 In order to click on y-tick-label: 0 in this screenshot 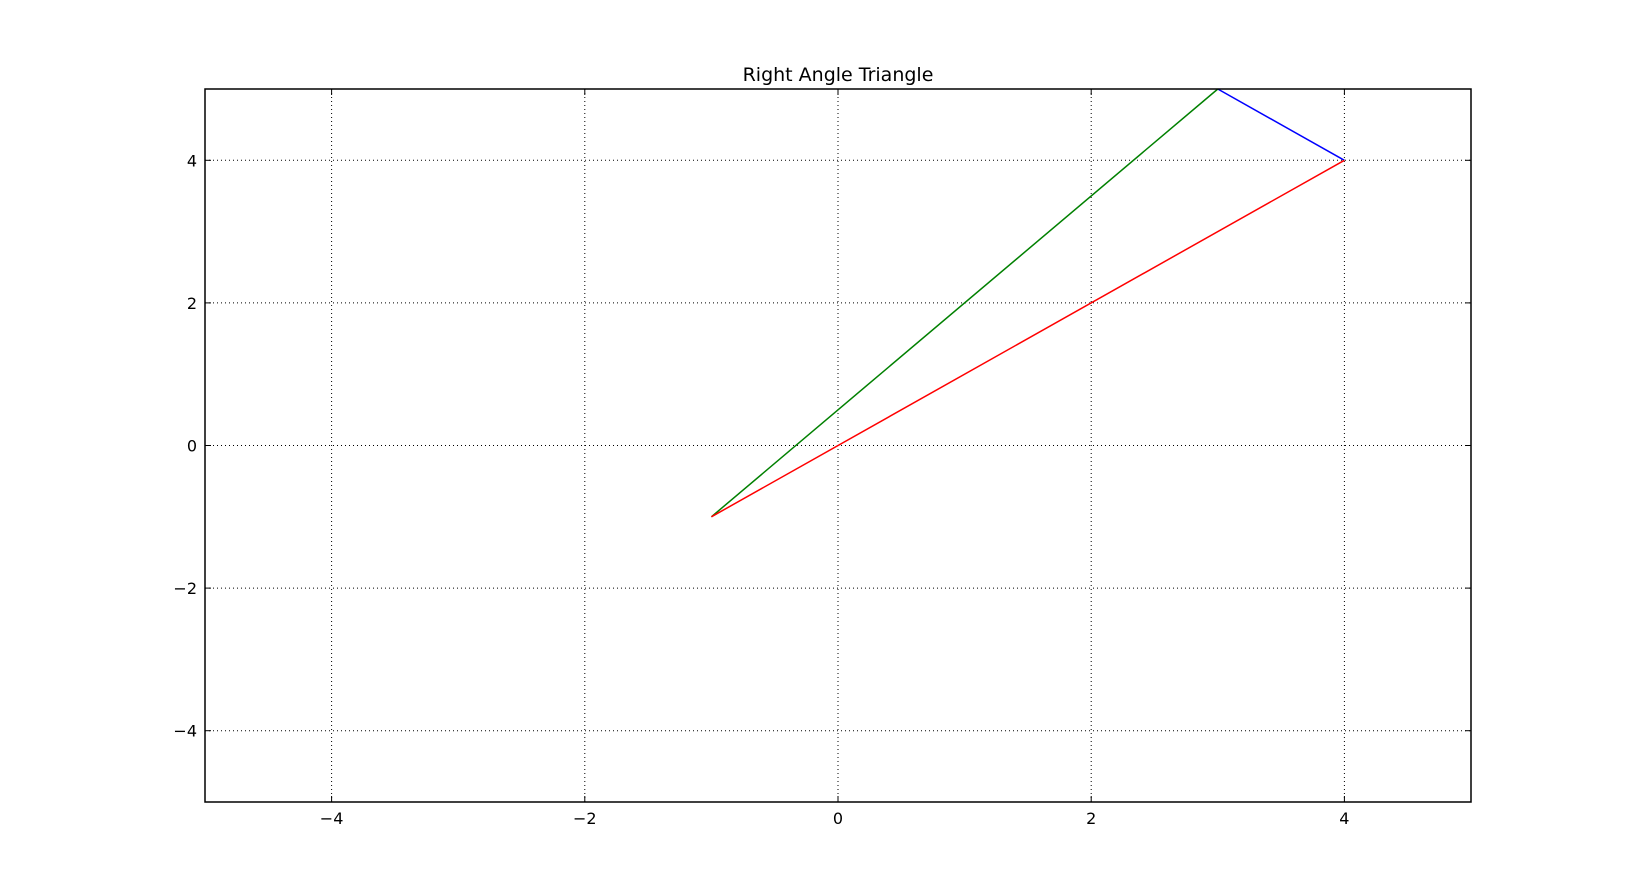, I will do `click(192, 446)`.